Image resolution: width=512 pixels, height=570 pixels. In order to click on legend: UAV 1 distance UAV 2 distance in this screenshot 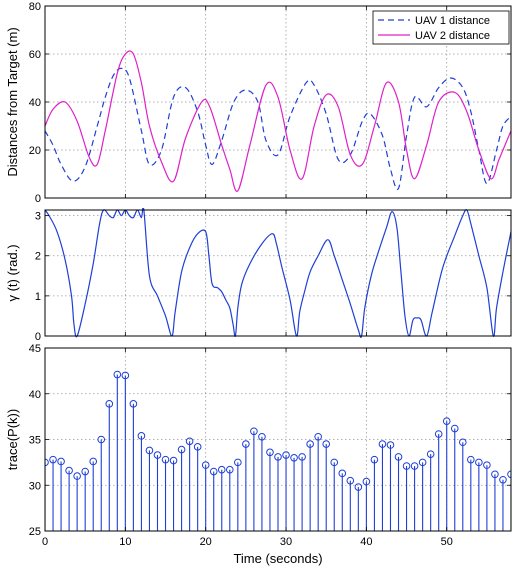, I will do `click(441, 27)`.